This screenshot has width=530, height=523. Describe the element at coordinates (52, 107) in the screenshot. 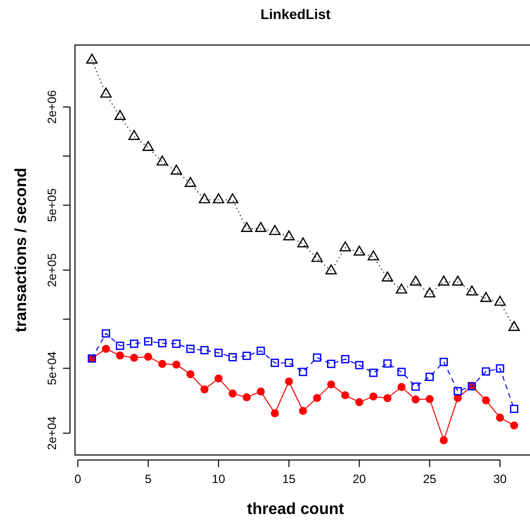

I see `y-tick-label: 2e+06` at that location.